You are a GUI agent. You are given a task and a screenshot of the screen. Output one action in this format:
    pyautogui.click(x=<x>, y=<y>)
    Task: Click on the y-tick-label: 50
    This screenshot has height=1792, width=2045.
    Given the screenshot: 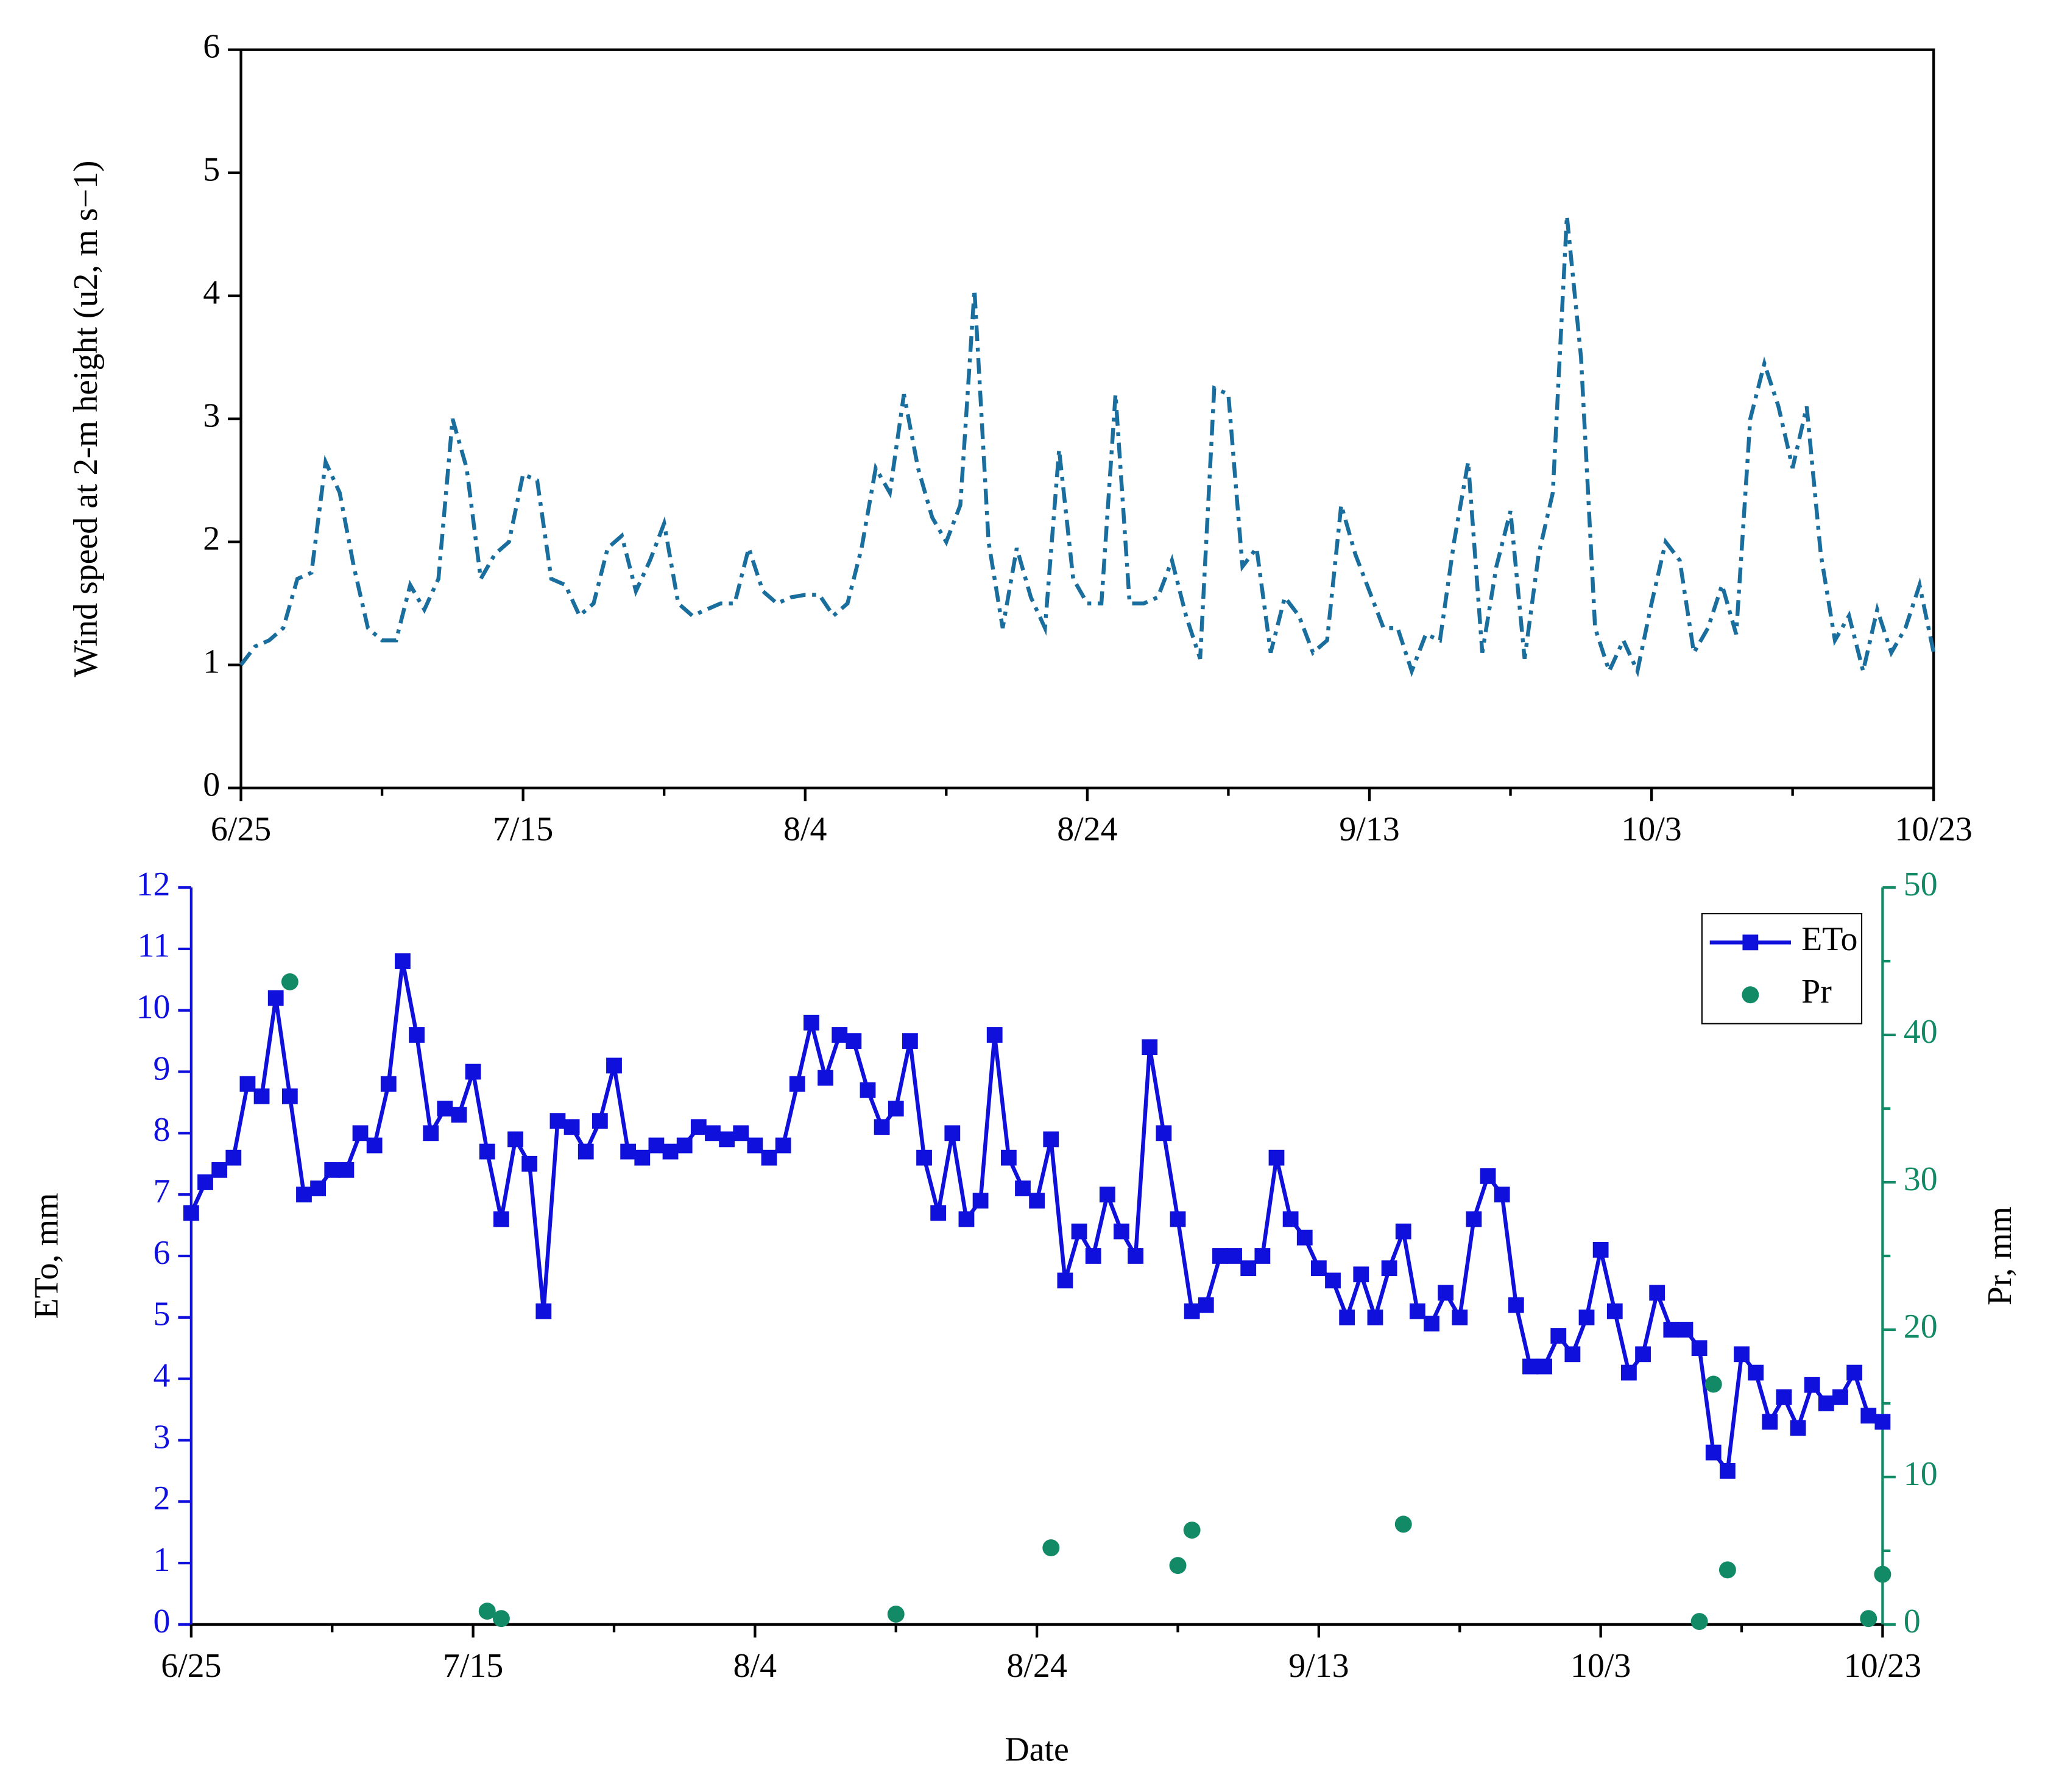 What is the action you would take?
    pyautogui.click(x=1921, y=884)
    